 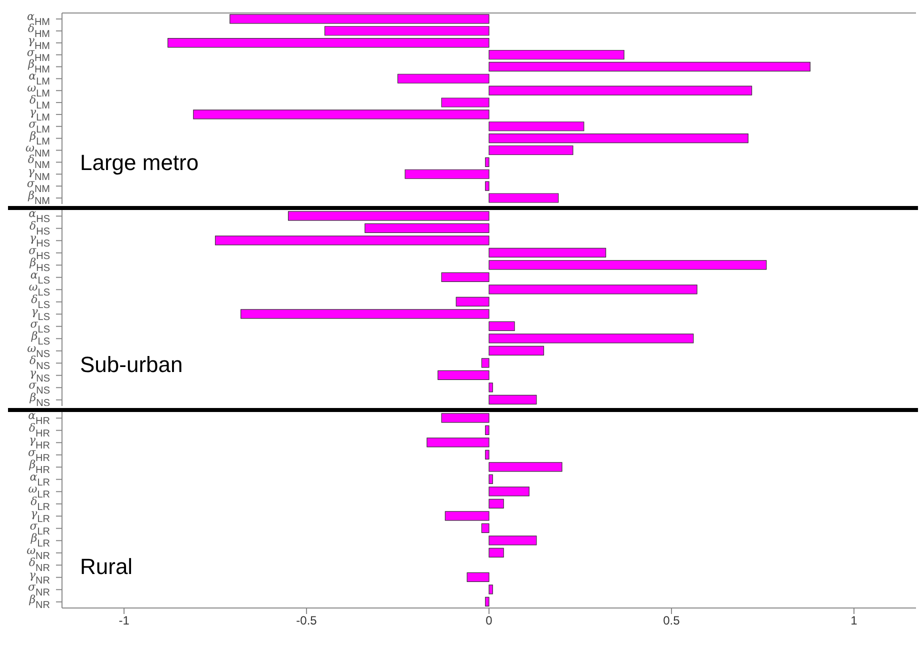 What do you see at coordinates (139, 163) in the screenshot?
I see `annotation: Large metro` at bounding box center [139, 163].